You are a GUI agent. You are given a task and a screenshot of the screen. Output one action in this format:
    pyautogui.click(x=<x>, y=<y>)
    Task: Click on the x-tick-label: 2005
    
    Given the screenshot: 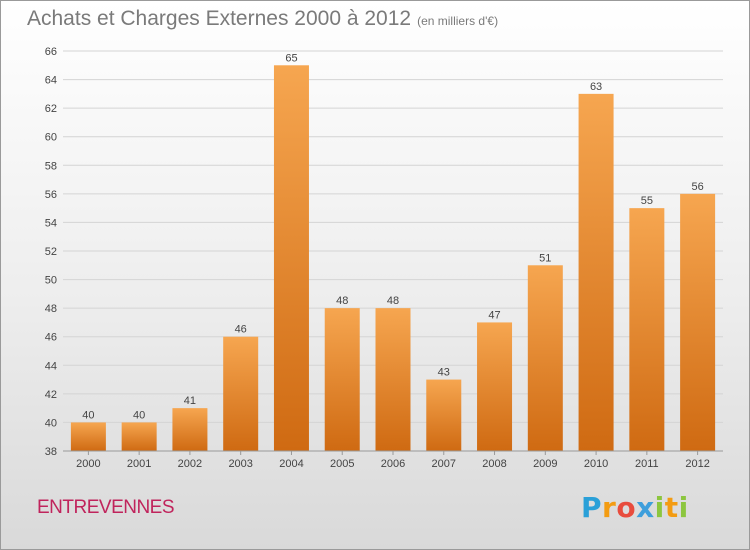 What is the action you would take?
    pyautogui.click(x=342, y=464)
    